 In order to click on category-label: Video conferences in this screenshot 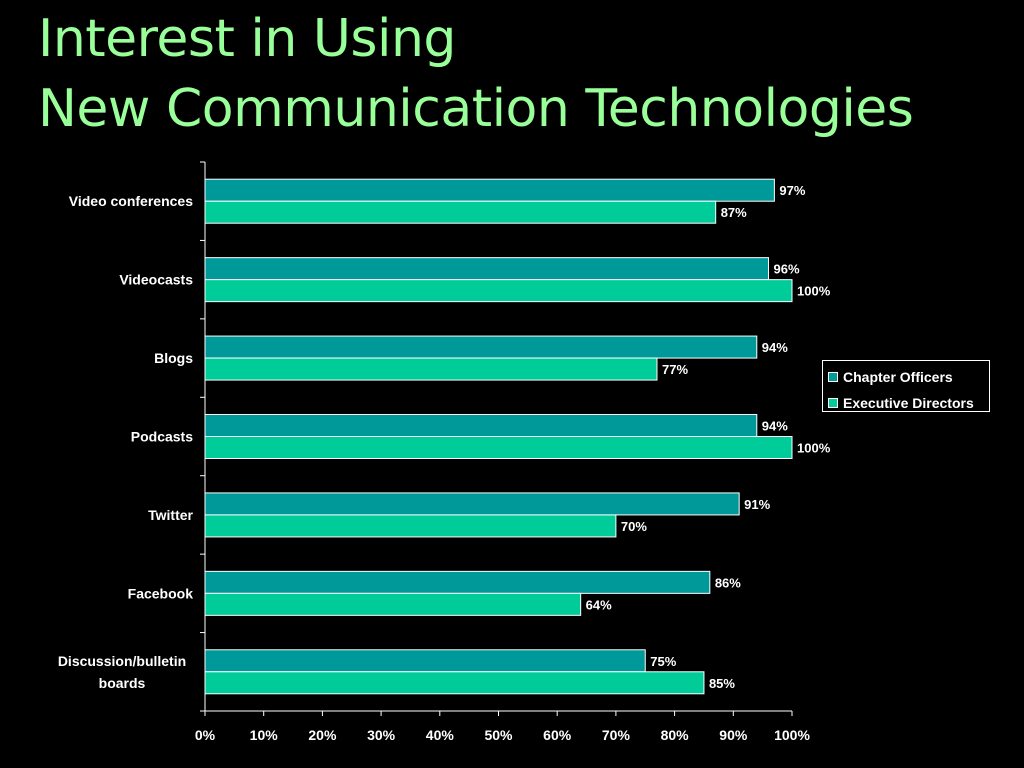, I will do `click(131, 201)`.